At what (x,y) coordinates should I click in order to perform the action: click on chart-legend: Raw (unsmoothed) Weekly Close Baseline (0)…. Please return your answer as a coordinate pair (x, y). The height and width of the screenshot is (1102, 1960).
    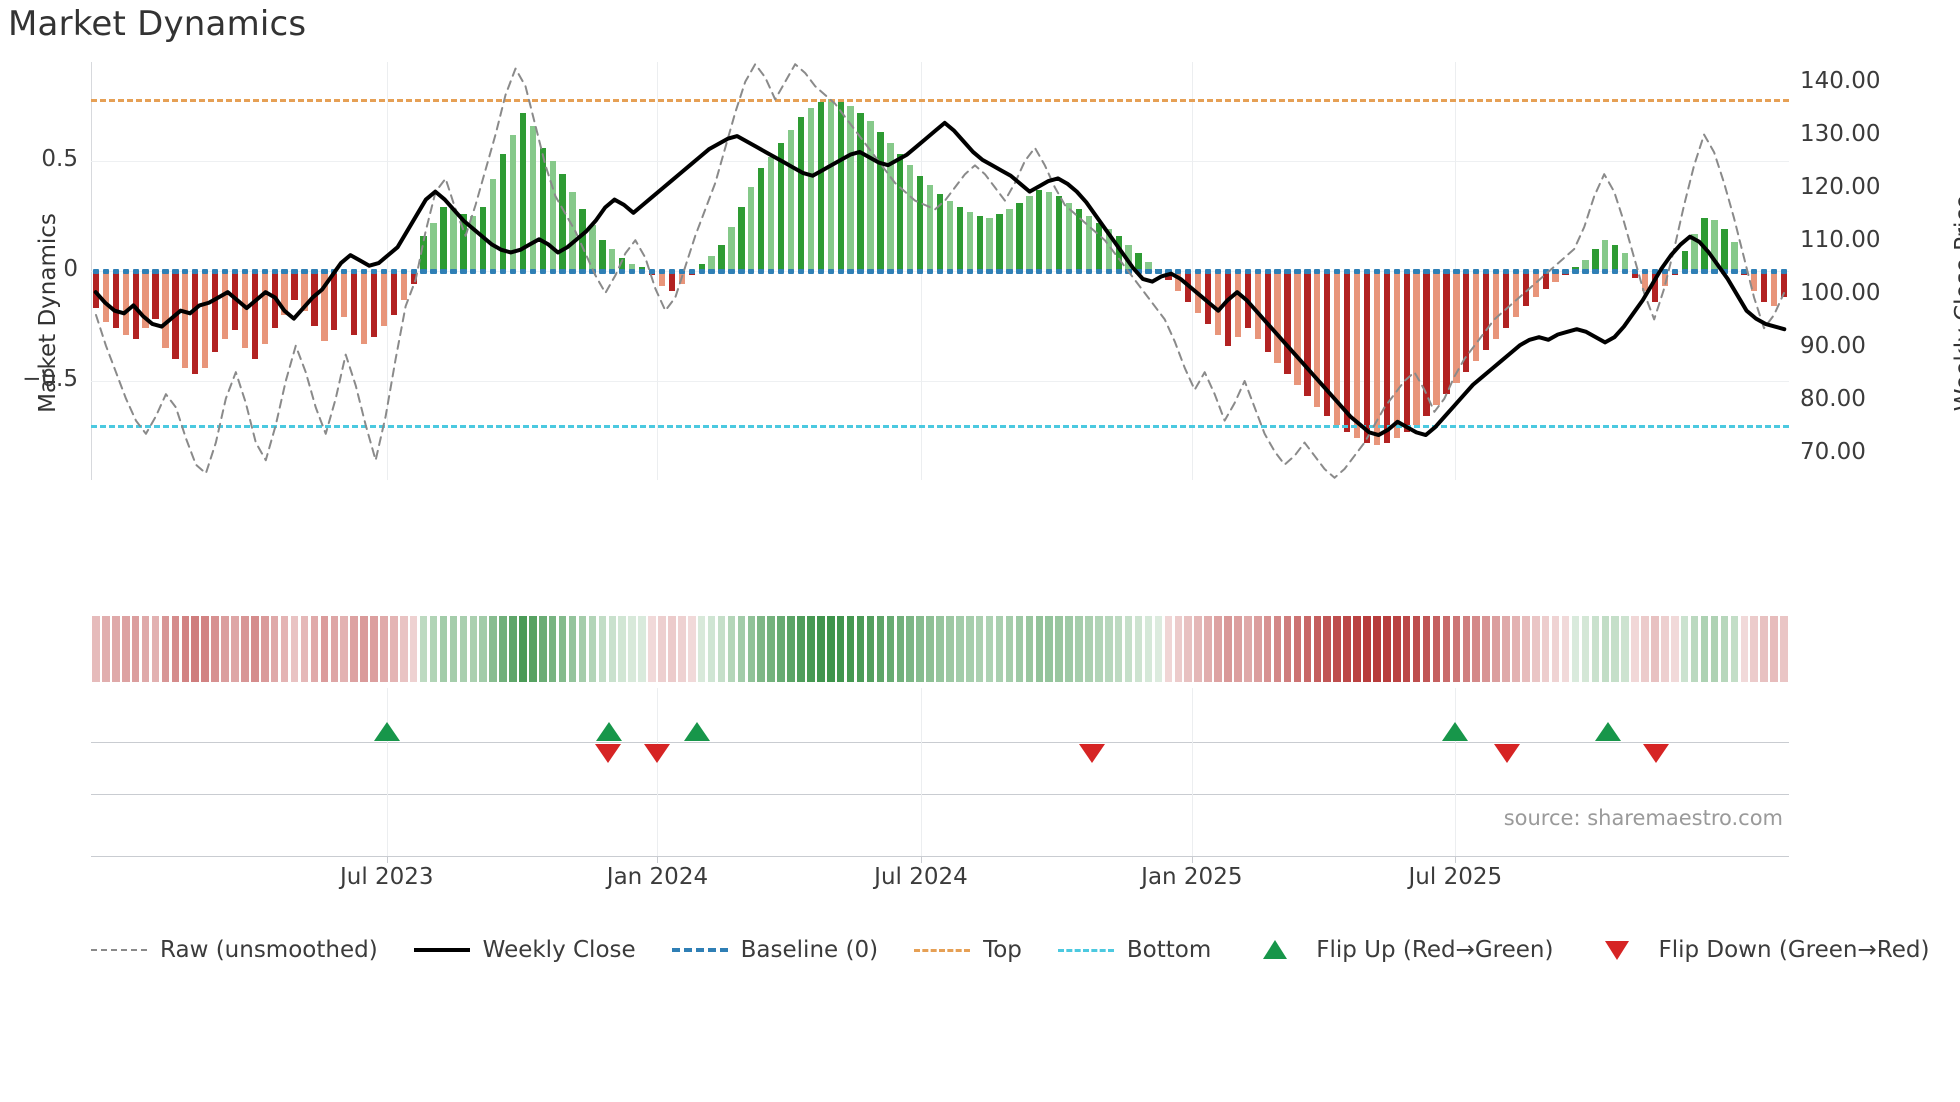
    Looking at the image, I should click on (1010, 950).